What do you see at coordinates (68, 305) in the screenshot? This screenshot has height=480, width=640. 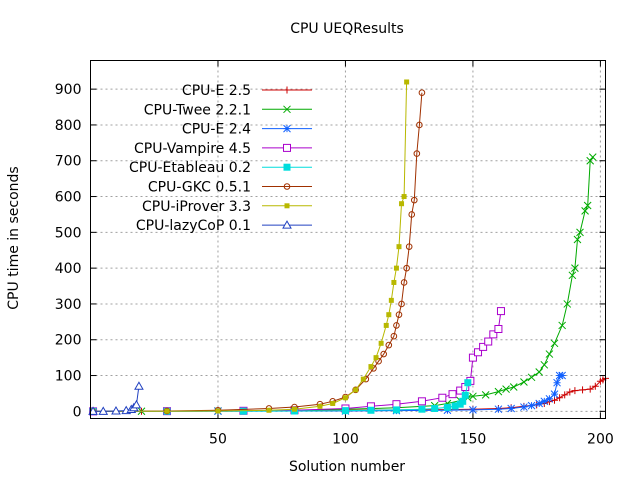 I see `y-tick-label: 300` at bounding box center [68, 305].